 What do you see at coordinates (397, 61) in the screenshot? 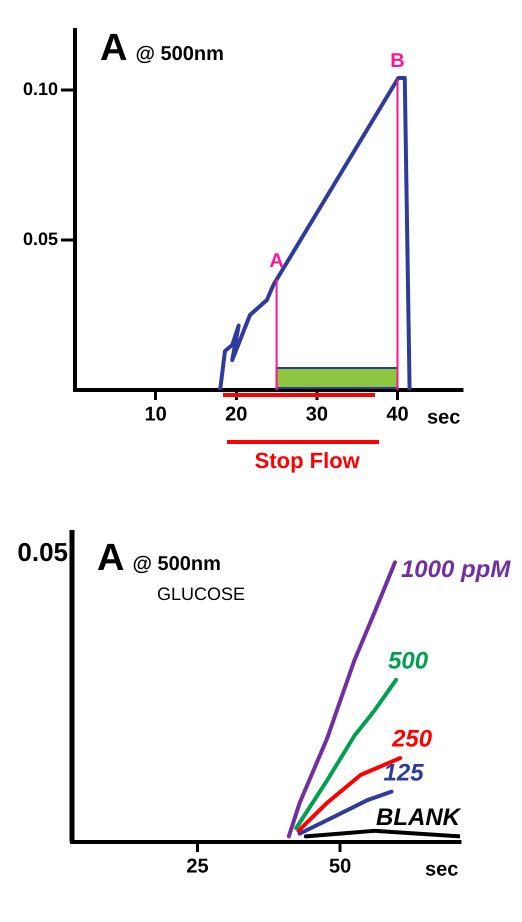
I see `ref-line-label: B` at bounding box center [397, 61].